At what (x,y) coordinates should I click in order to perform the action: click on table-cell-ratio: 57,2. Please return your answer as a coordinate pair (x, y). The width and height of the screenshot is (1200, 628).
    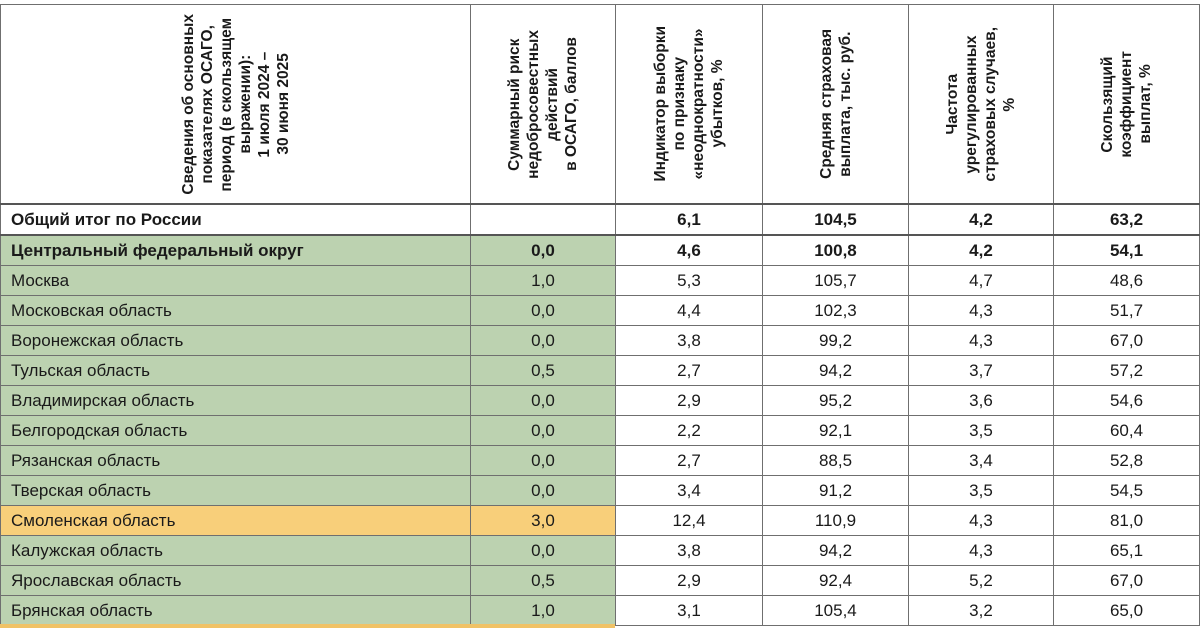
    Looking at the image, I should click on (1126, 370).